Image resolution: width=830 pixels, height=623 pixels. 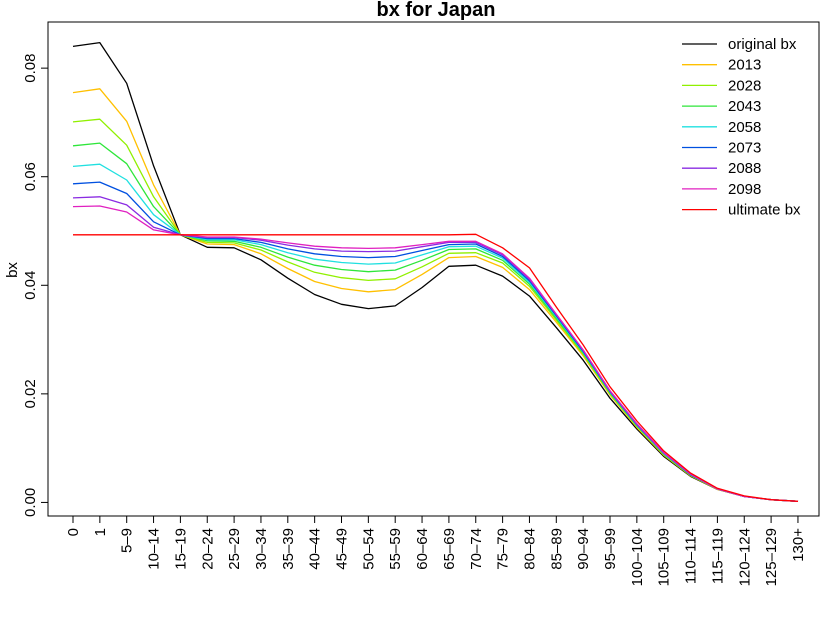 I want to click on legend-label: 2013, so click(x=744, y=65).